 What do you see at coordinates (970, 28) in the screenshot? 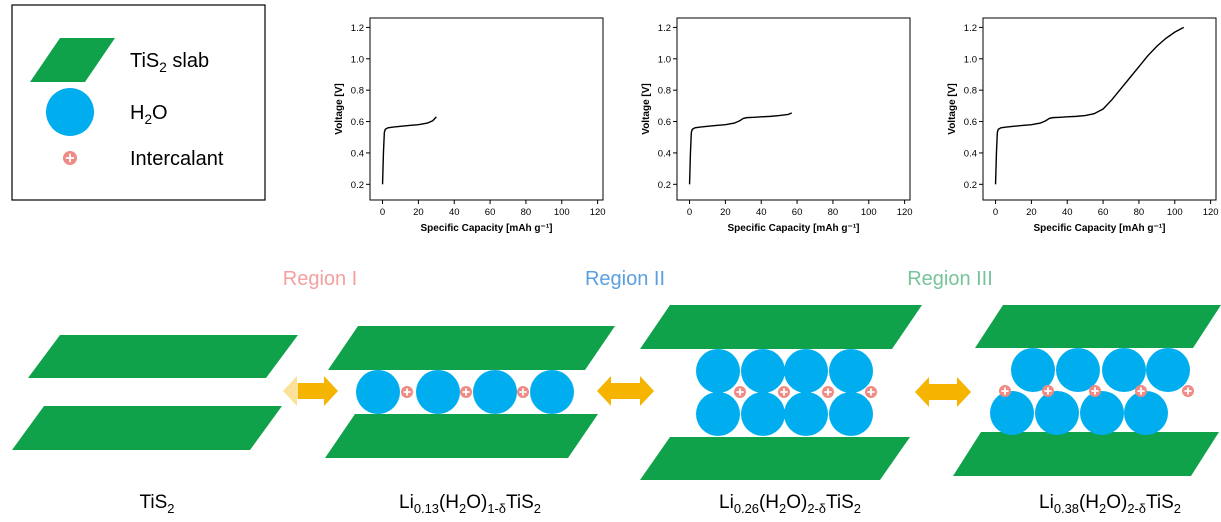
I see `y-tick-label: 1.2` at bounding box center [970, 28].